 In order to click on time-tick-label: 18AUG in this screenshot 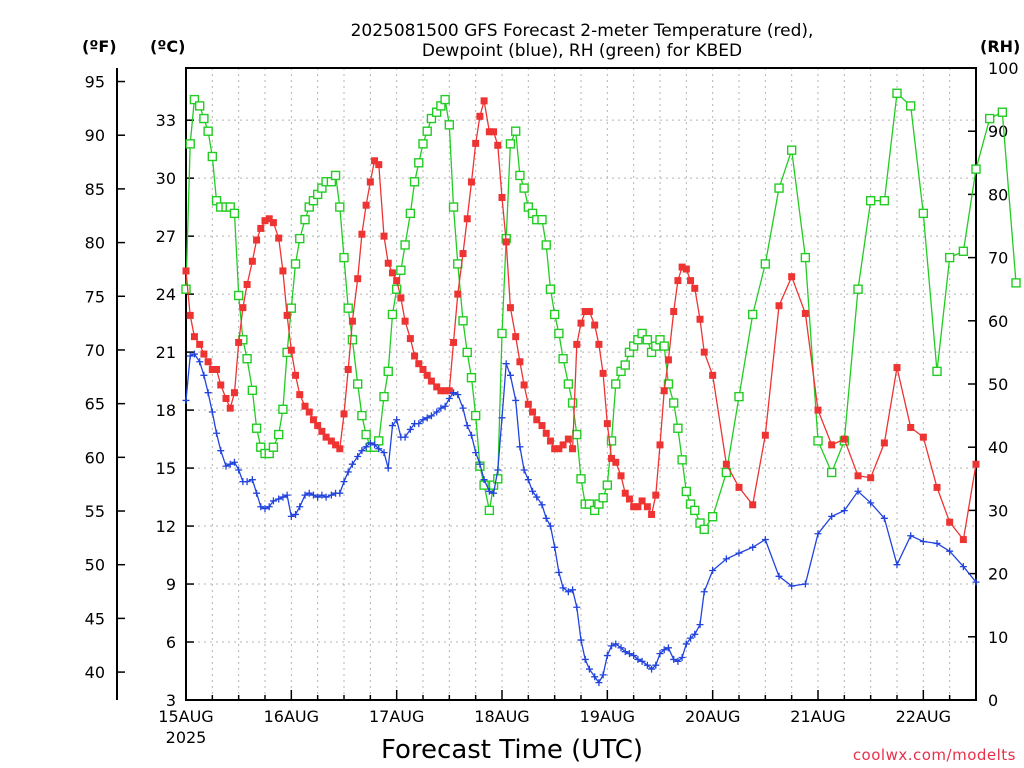, I will do `click(501, 716)`.